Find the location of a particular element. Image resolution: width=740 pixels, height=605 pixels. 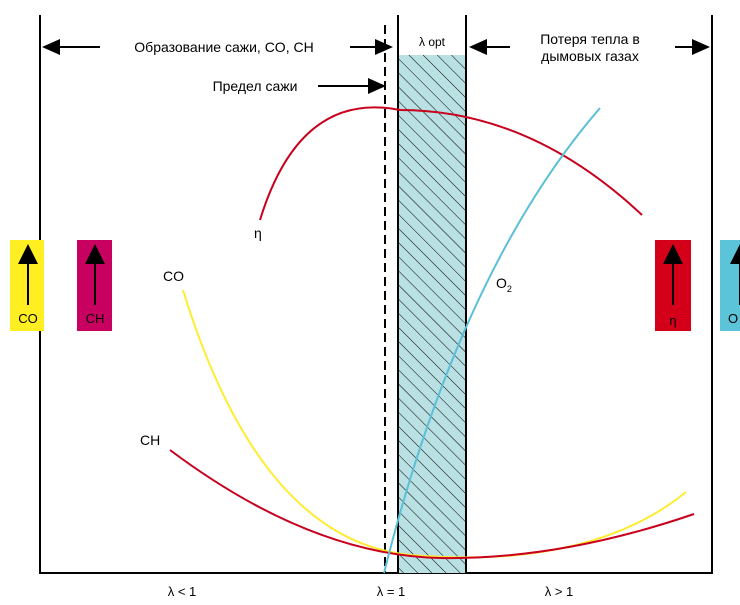

right-region-arrow is located at coordinates (589, 47).